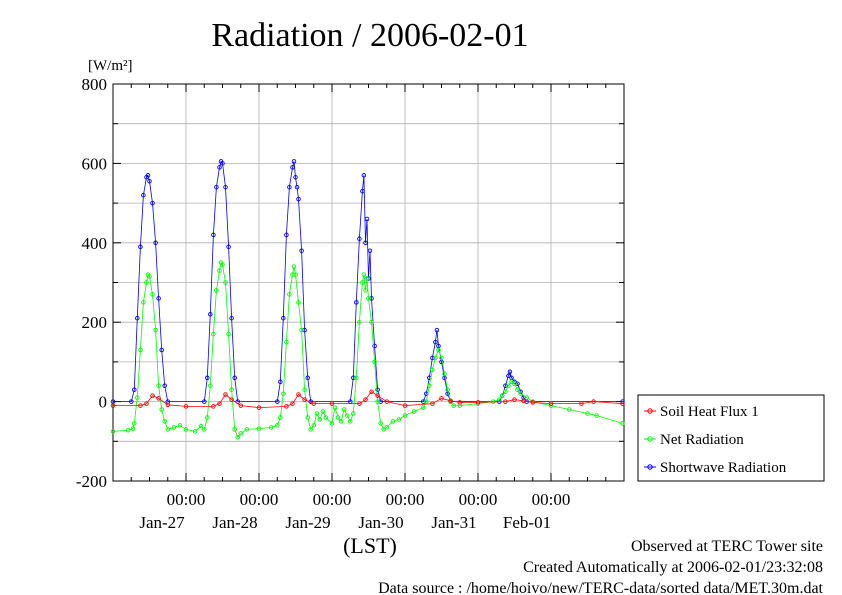 The image size is (842, 595). What do you see at coordinates (95, 163) in the screenshot?
I see `y-tick-label: 600` at bounding box center [95, 163].